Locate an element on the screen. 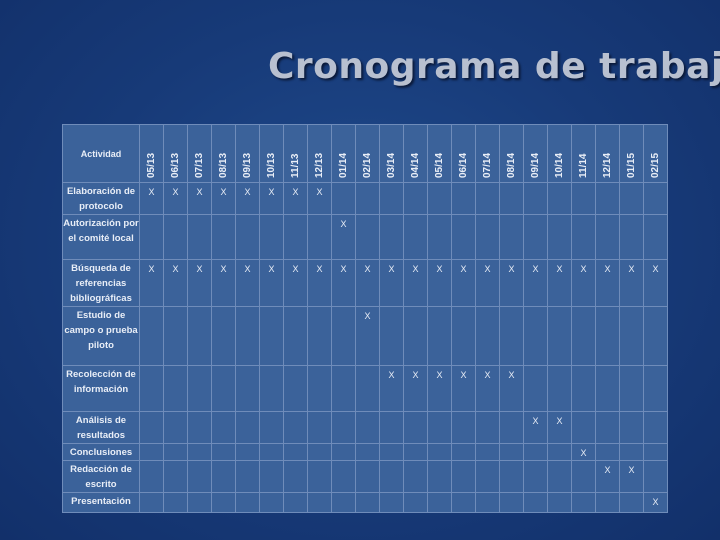  table-row: Conclusiones X is located at coordinates (365, 452).